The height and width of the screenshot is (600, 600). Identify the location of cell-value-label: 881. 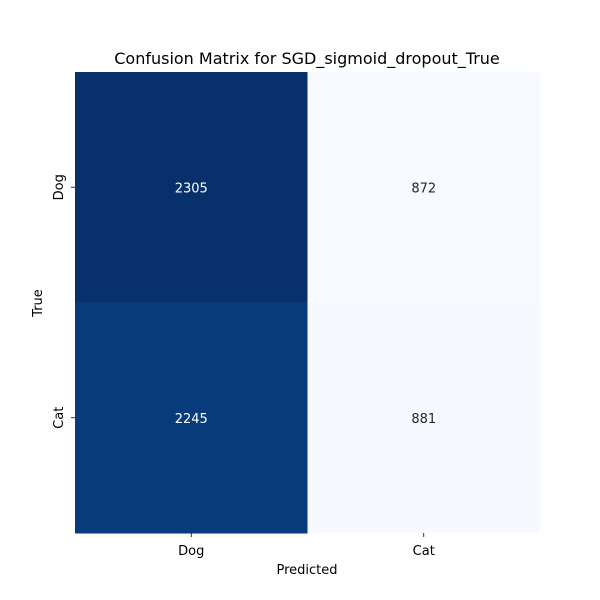
(423, 419).